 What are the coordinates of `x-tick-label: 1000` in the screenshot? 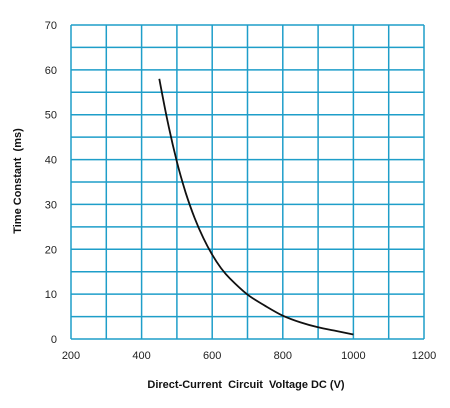 It's located at (353, 356).